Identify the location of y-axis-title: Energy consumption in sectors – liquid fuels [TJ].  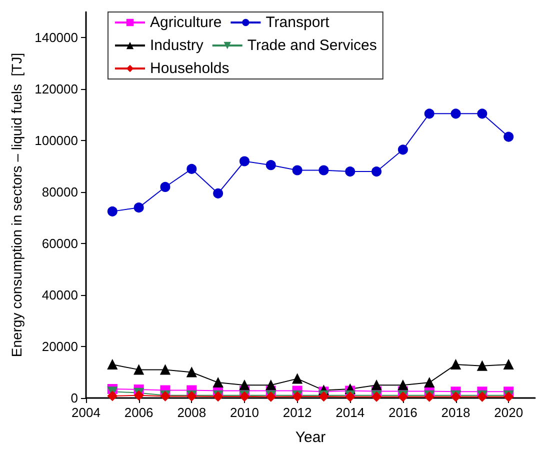
(16, 205).